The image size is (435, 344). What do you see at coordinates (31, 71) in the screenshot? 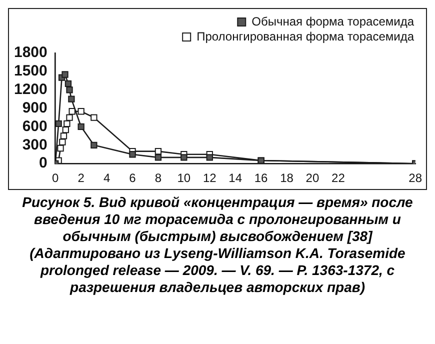
I see `y-tick-label: 1500` at bounding box center [31, 71].